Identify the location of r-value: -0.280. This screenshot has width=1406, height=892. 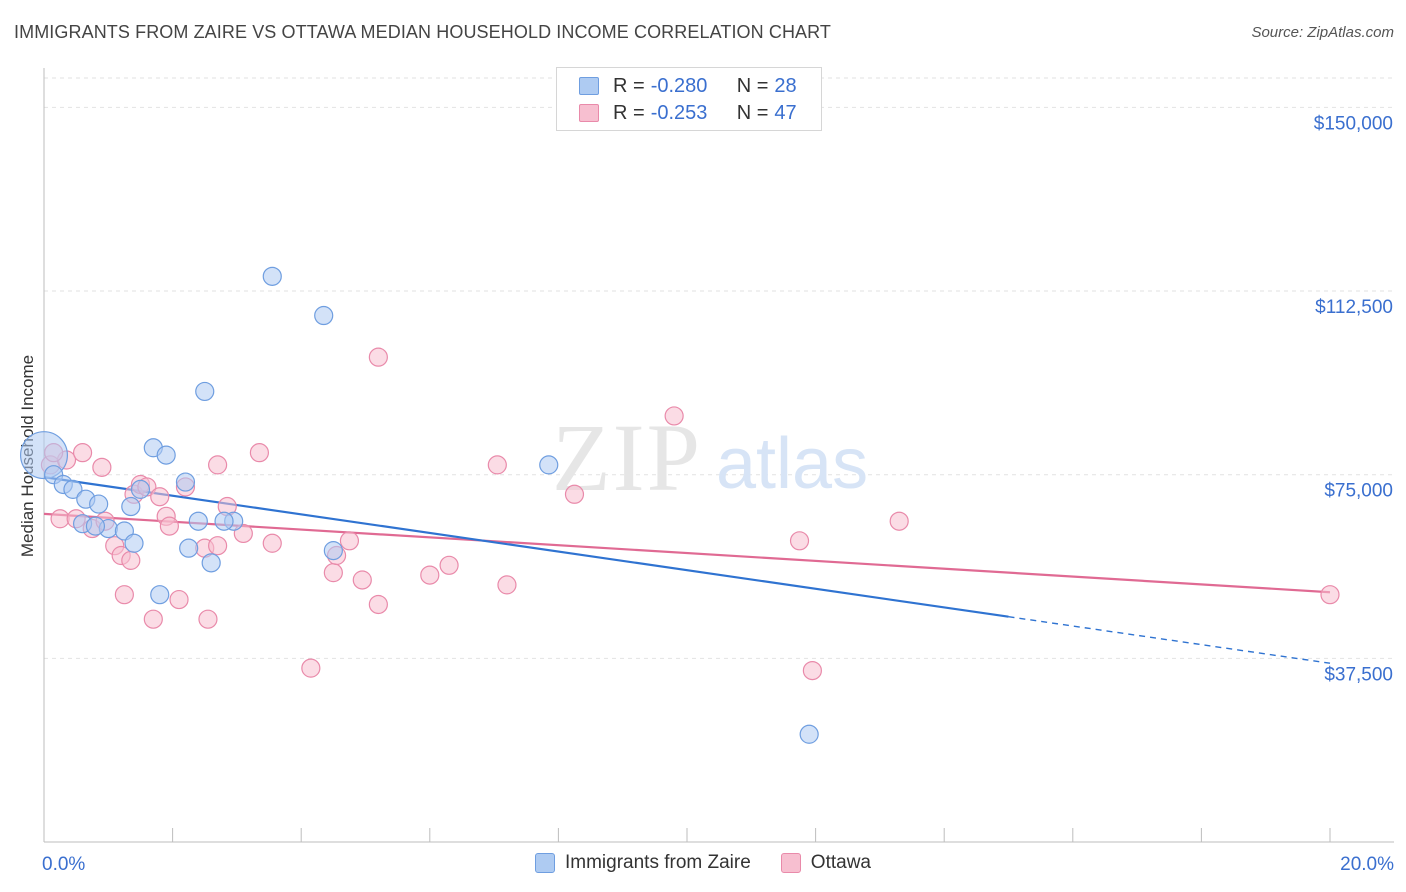
(679, 85).